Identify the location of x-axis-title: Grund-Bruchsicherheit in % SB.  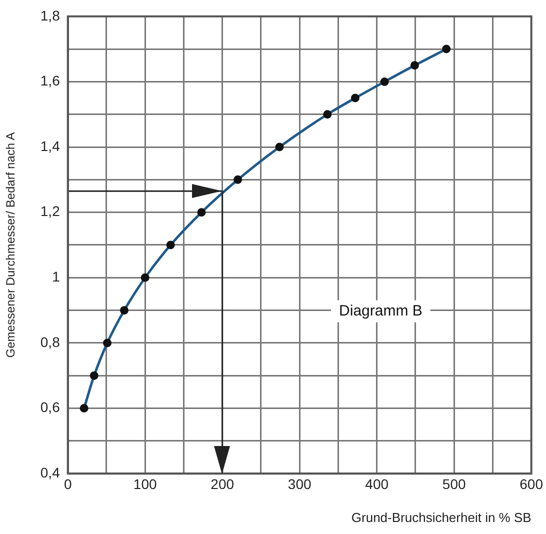
(441, 517).